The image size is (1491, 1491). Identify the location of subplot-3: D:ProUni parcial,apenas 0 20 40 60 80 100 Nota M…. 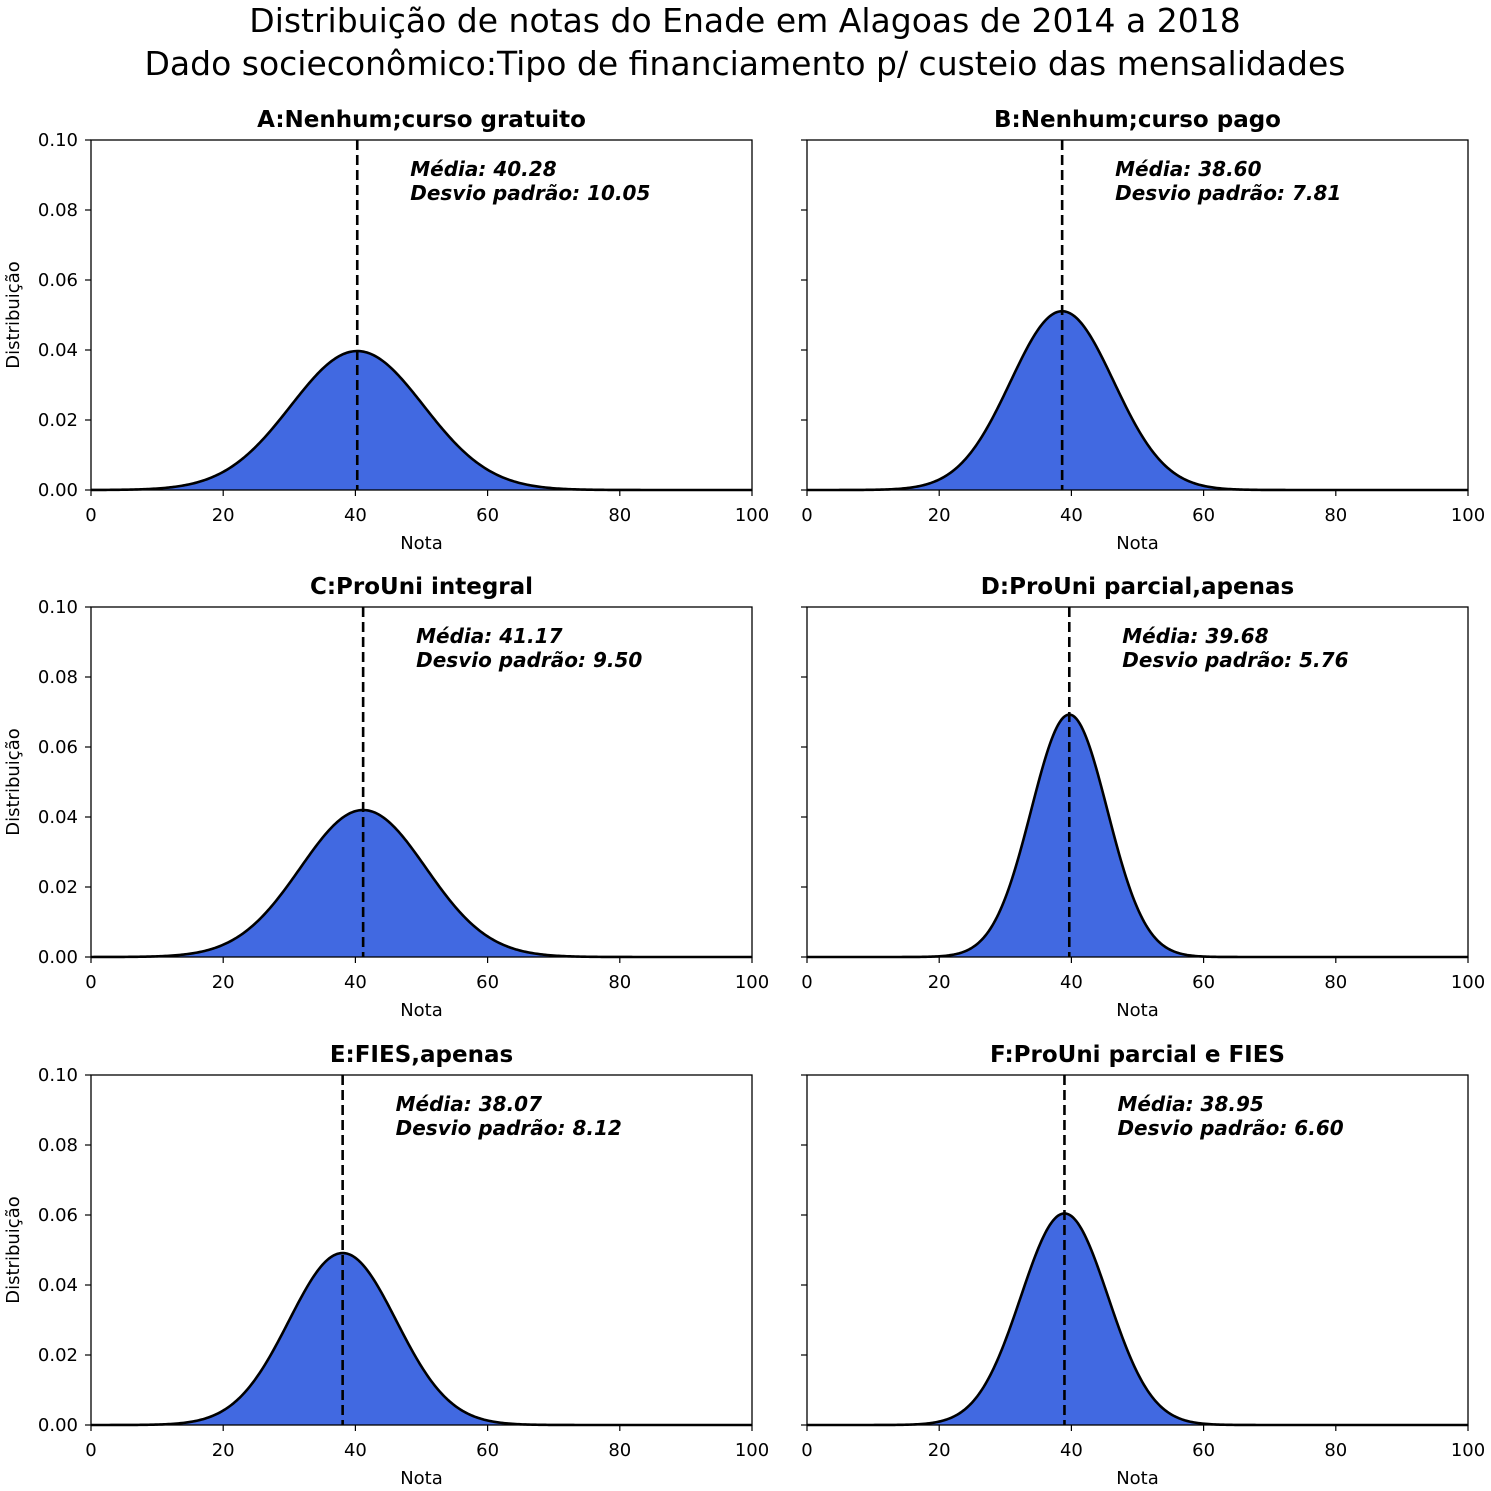
(1143, 797).